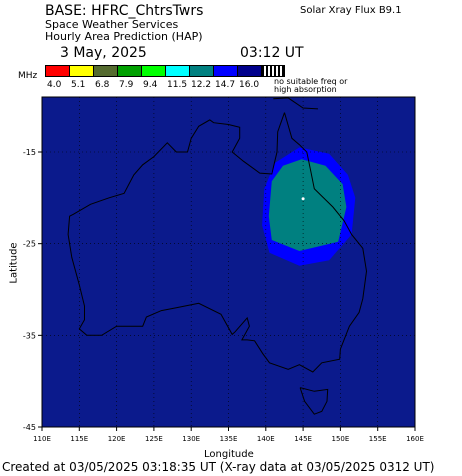 The image size is (462, 476). Describe the element at coordinates (154, 439) in the screenshot. I see `x-tick-label: 125E` at that location.